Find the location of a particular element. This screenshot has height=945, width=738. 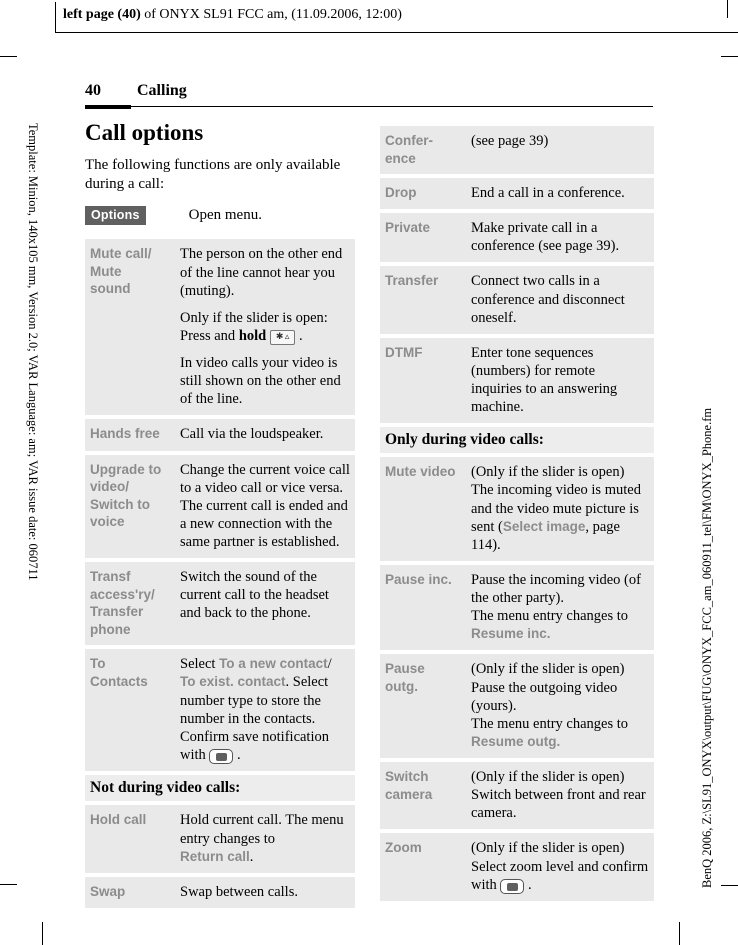

options-softkey: Options is located at coordinates (115, 216).